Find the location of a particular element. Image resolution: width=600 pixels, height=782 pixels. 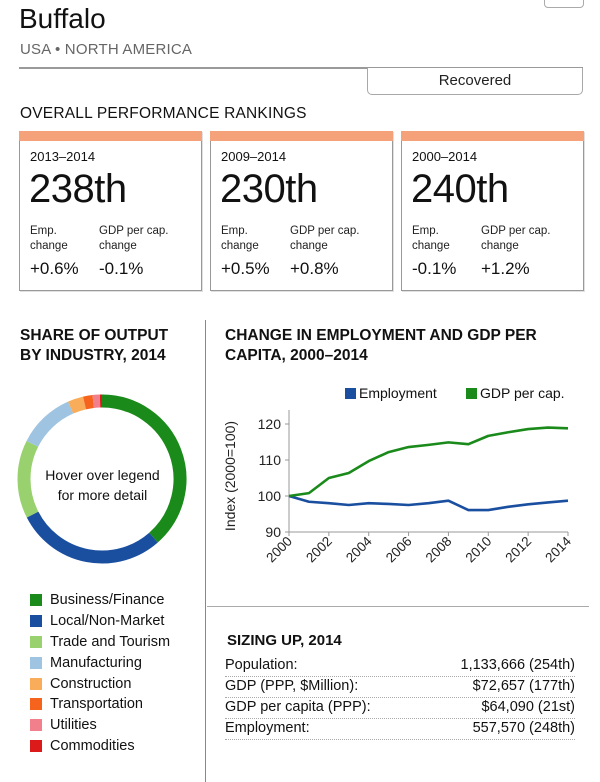

legend-item-utilities: Utilities is located at coordinates (100, 725).